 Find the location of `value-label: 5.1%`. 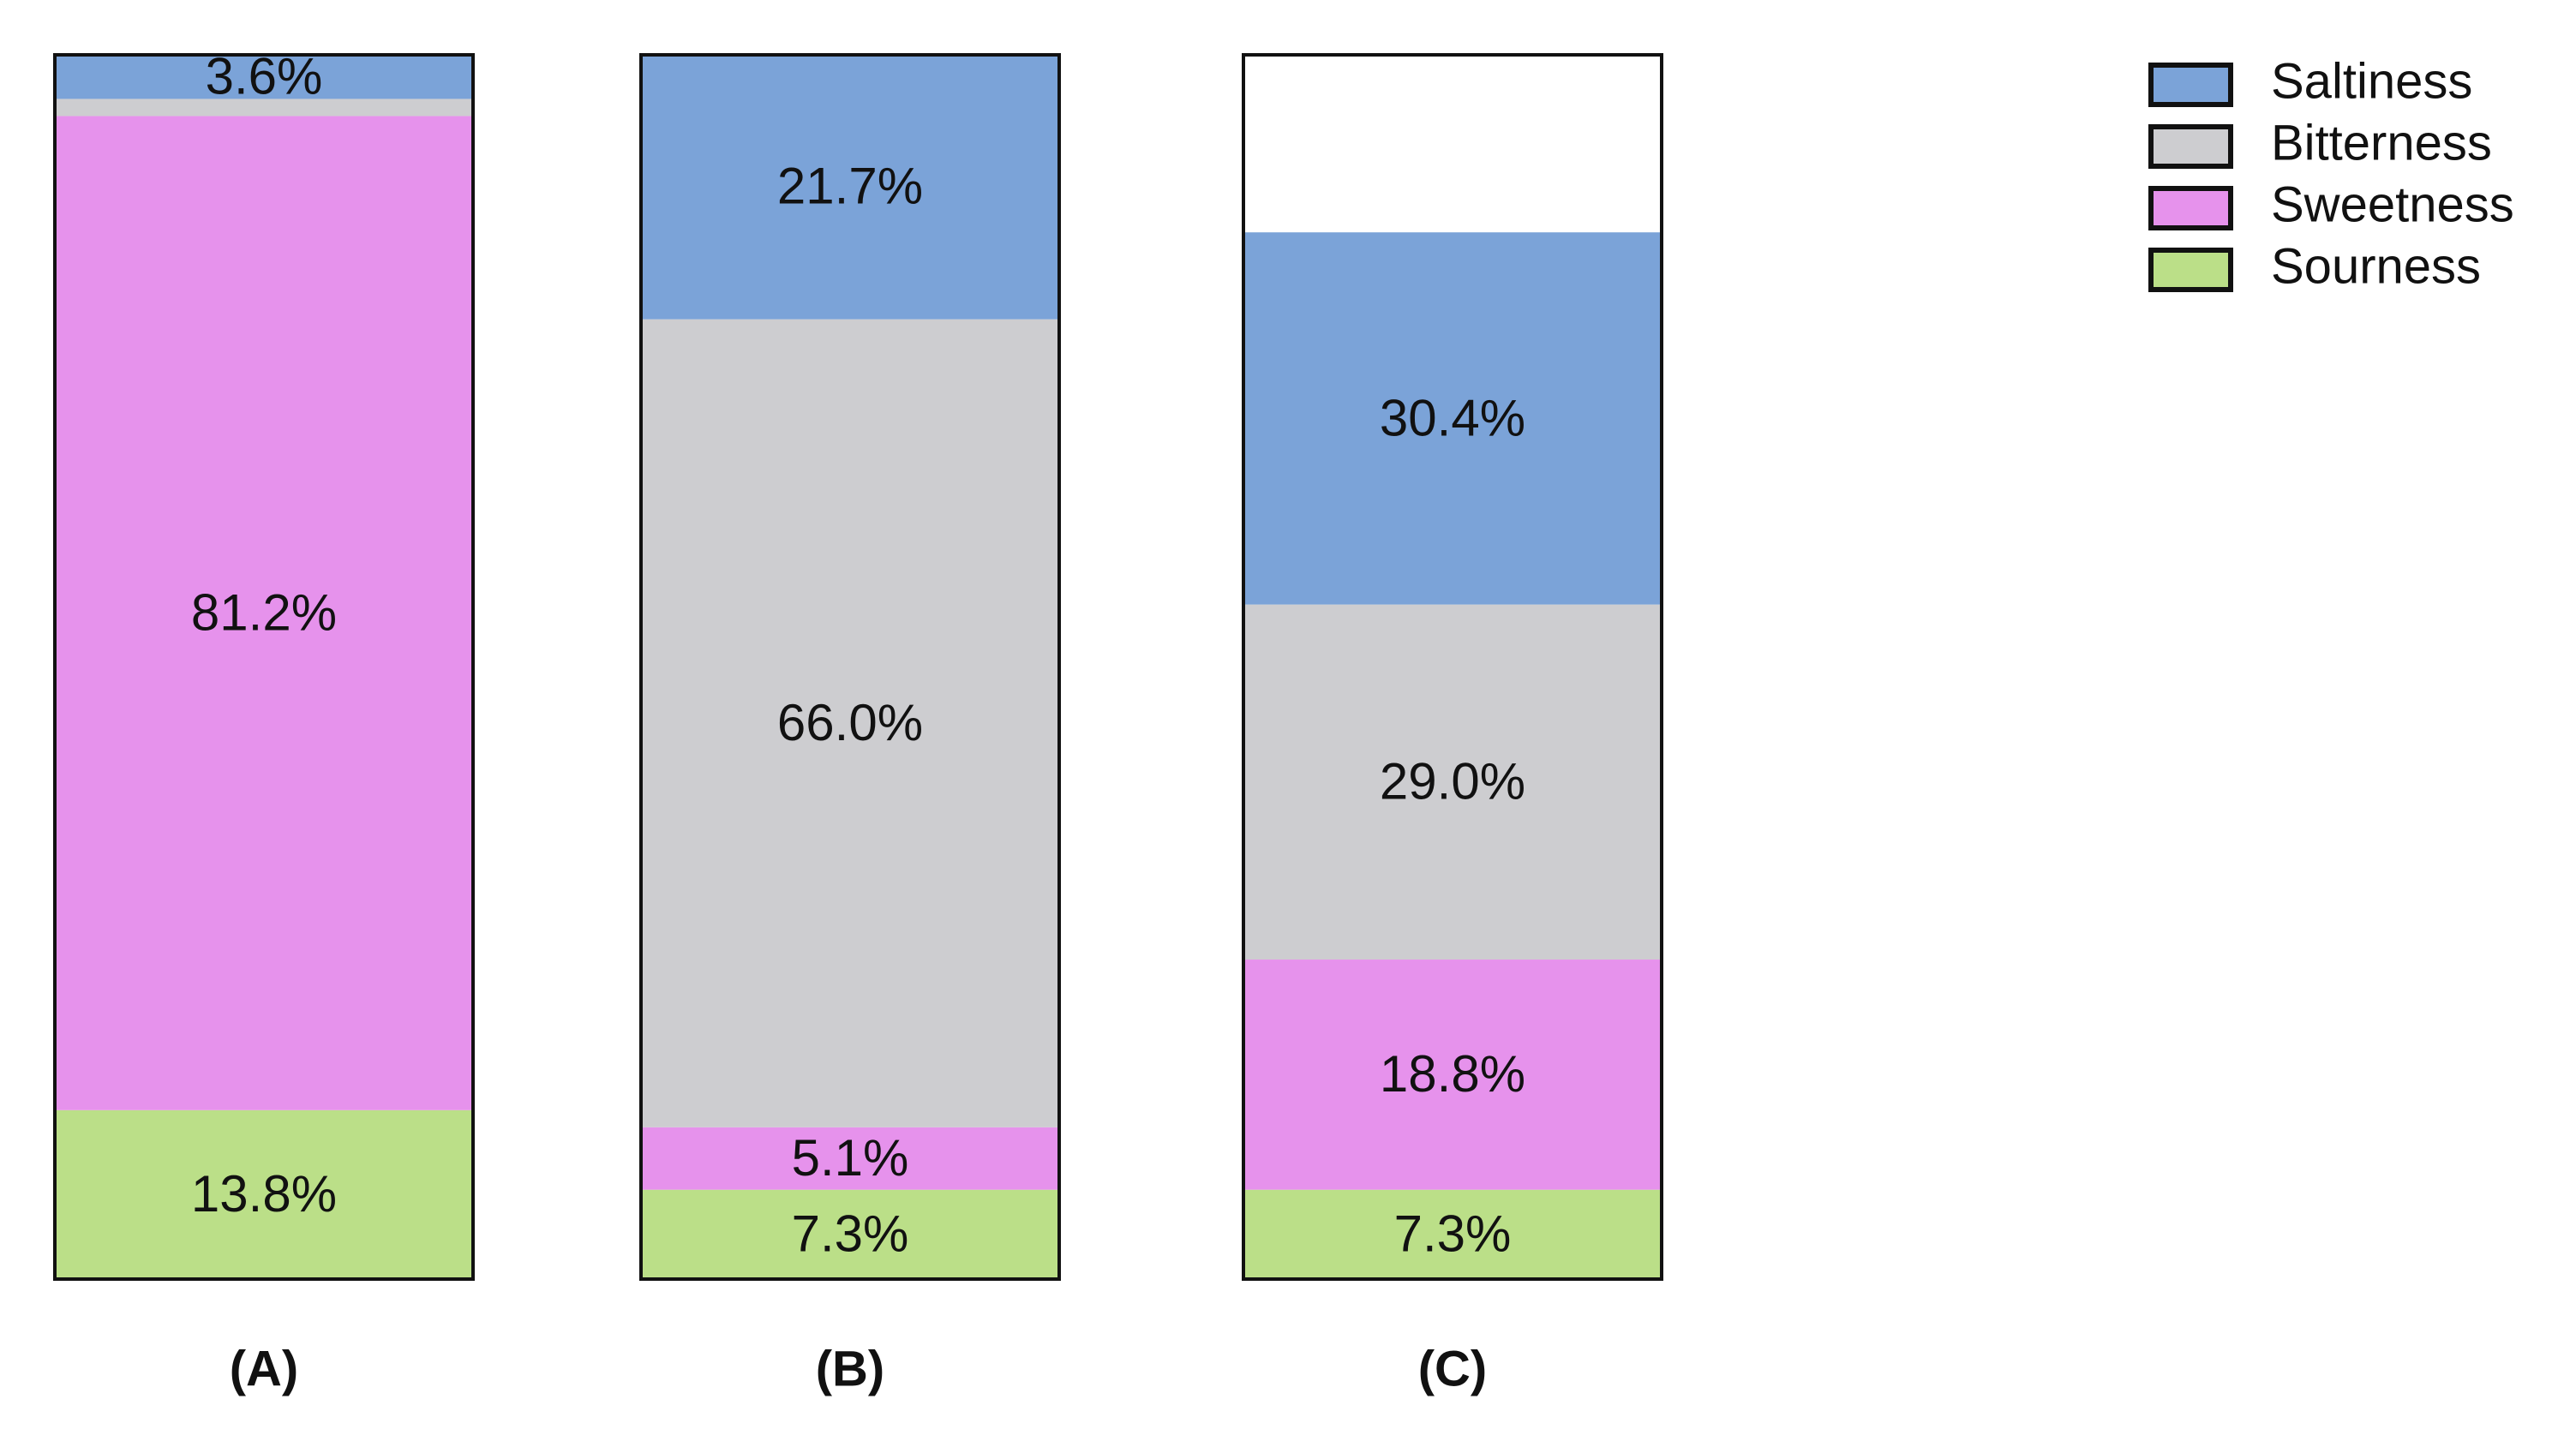

value-label: 5.1% is located at coordinates (850, 1158).